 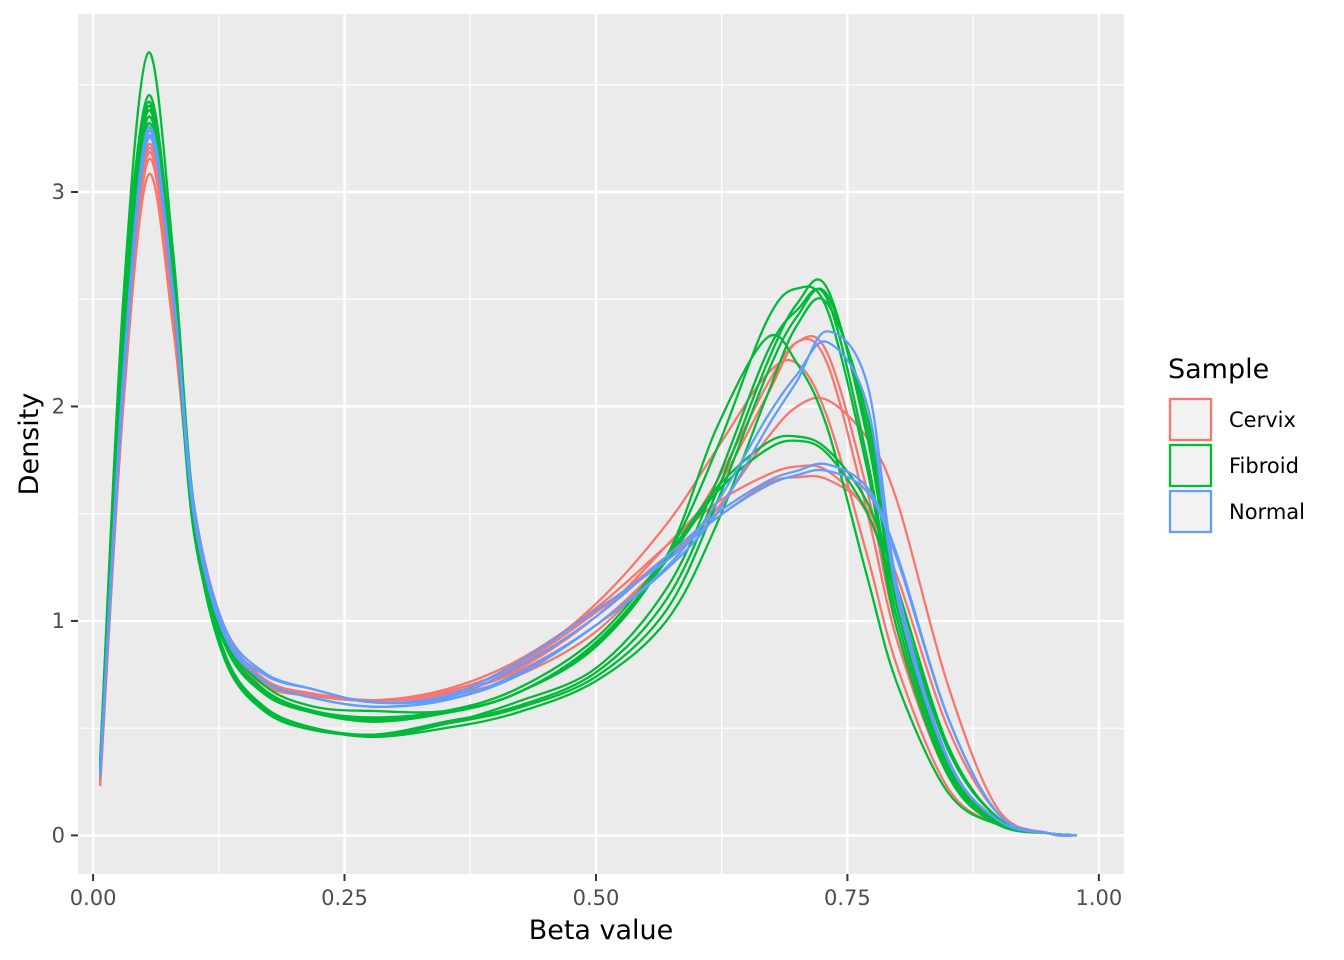 I want to click on y-axis: 0 1 2 3, so click(x=65, y=513).